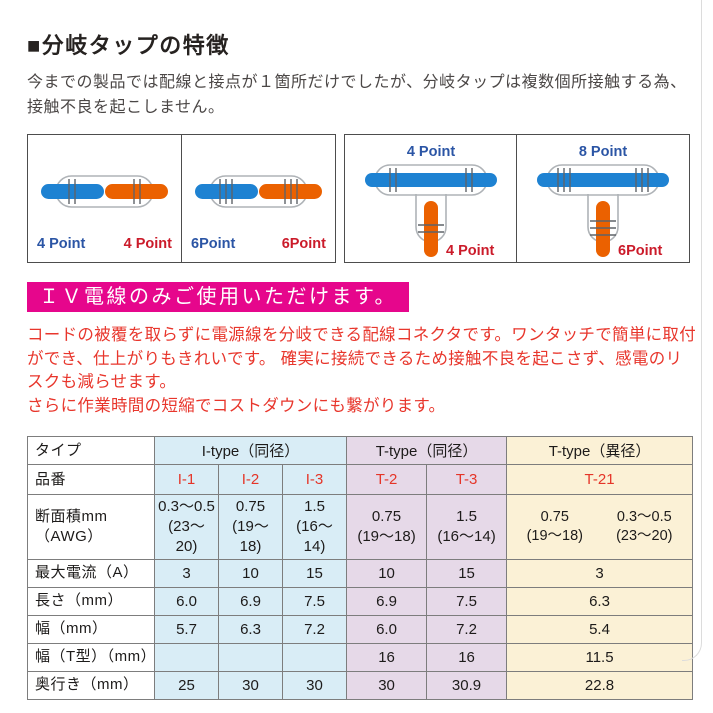 The image size is (713, 713). Describe the element at coordinates (186, 629) in the screenshot. I see `spec-cell: 5.7` at that location.